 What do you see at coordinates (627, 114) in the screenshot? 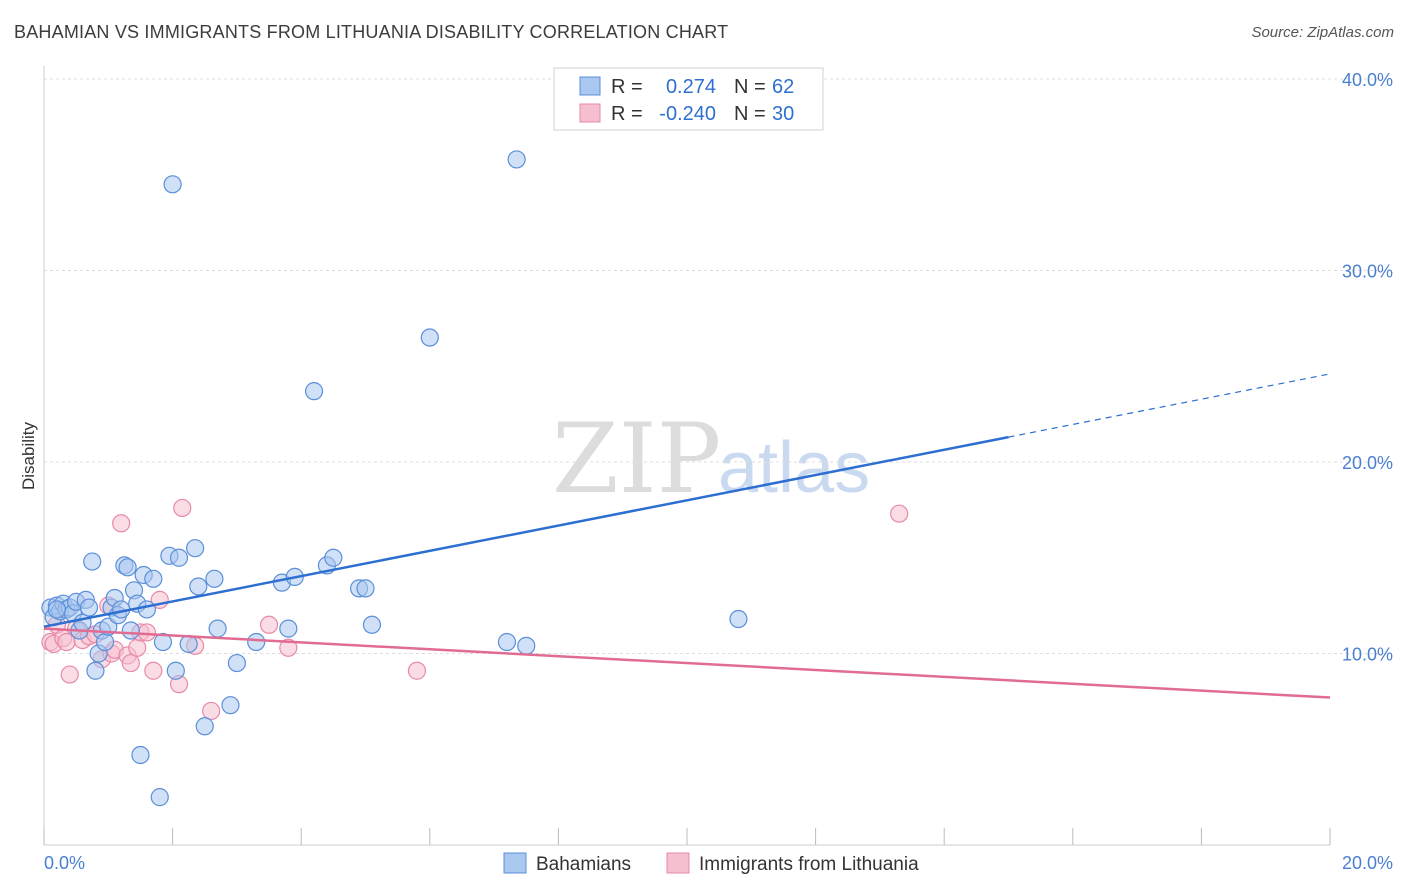
I see `legend-r-label-2: R =` at bounding box center [627, 114].